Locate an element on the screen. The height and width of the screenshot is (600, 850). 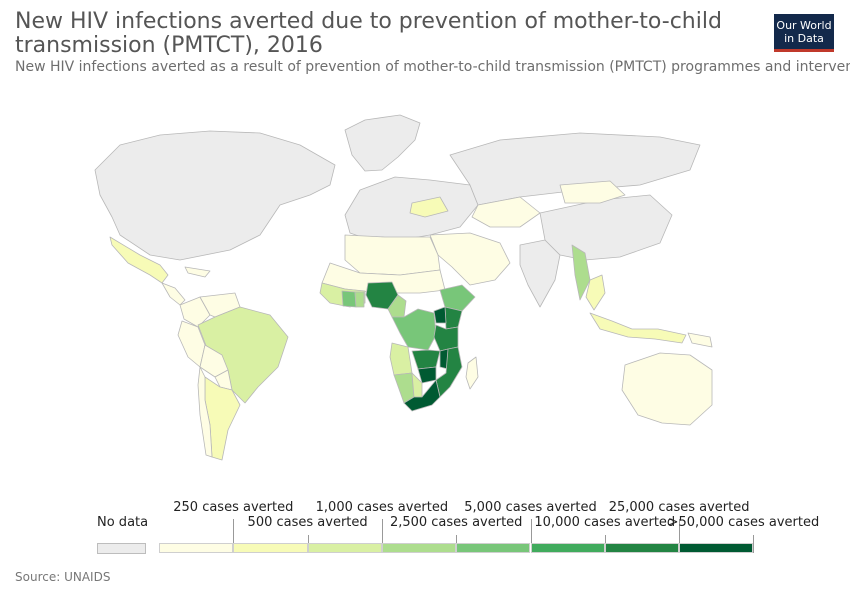
region-tanzania is located at coordinates (446, 338).